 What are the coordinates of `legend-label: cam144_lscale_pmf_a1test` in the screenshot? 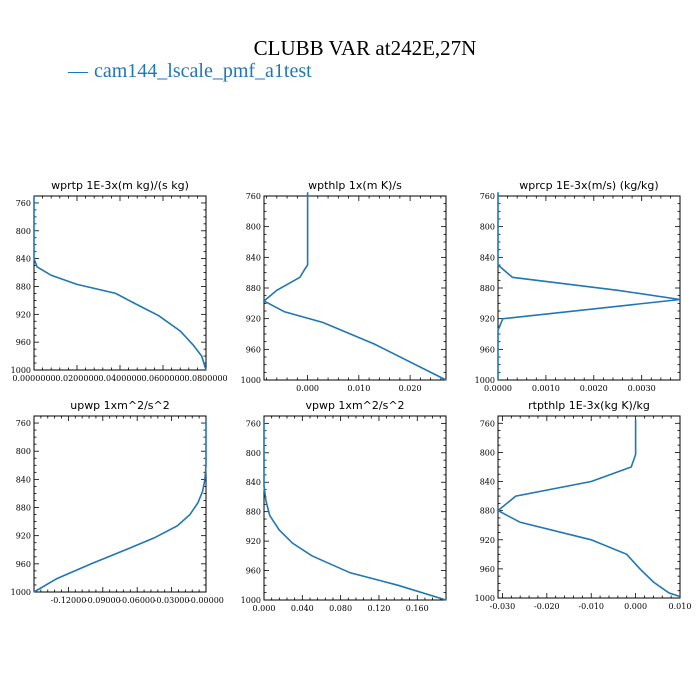 It's located at (203, 71).